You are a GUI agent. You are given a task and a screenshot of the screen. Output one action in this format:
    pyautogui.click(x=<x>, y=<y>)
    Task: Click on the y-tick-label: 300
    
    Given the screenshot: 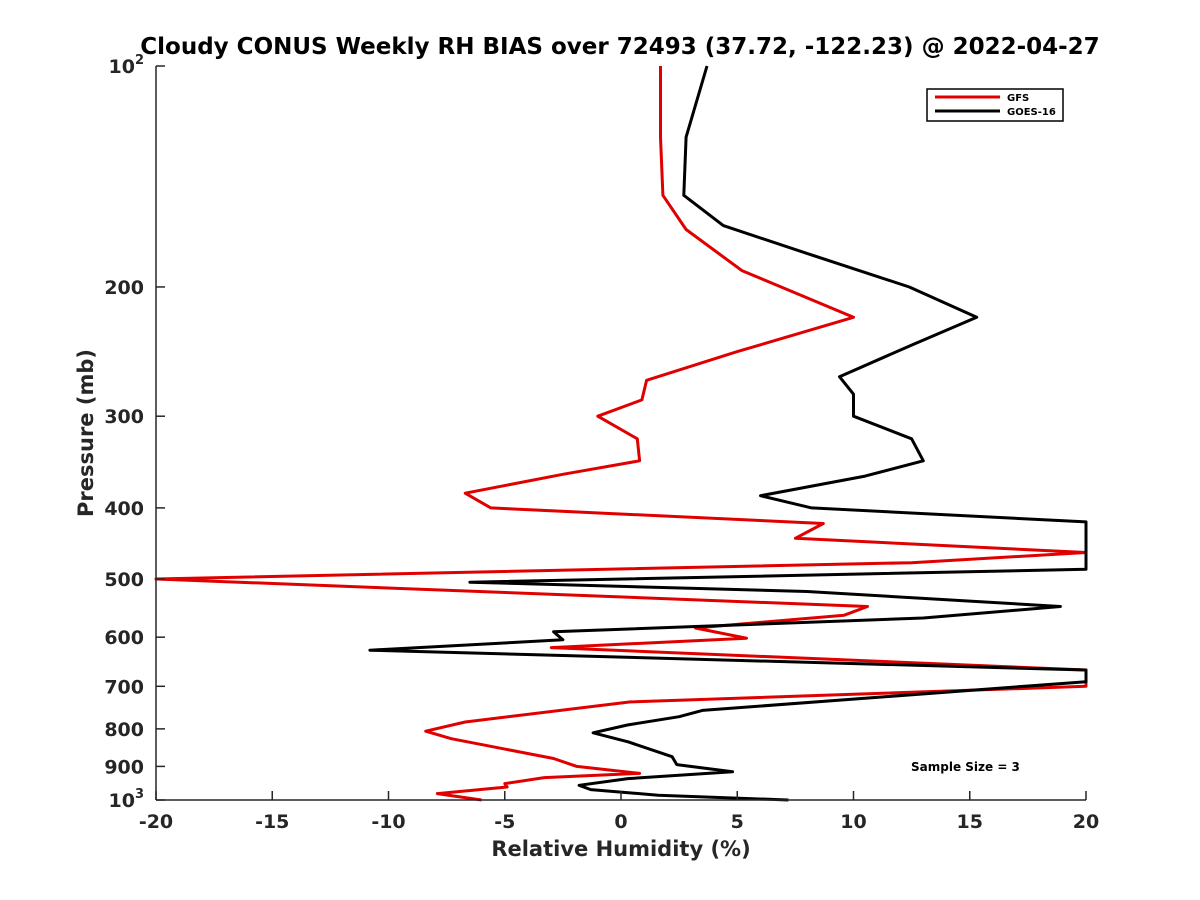 What is the action you would take?
    pyautogui.click(x=124, y=417)
    